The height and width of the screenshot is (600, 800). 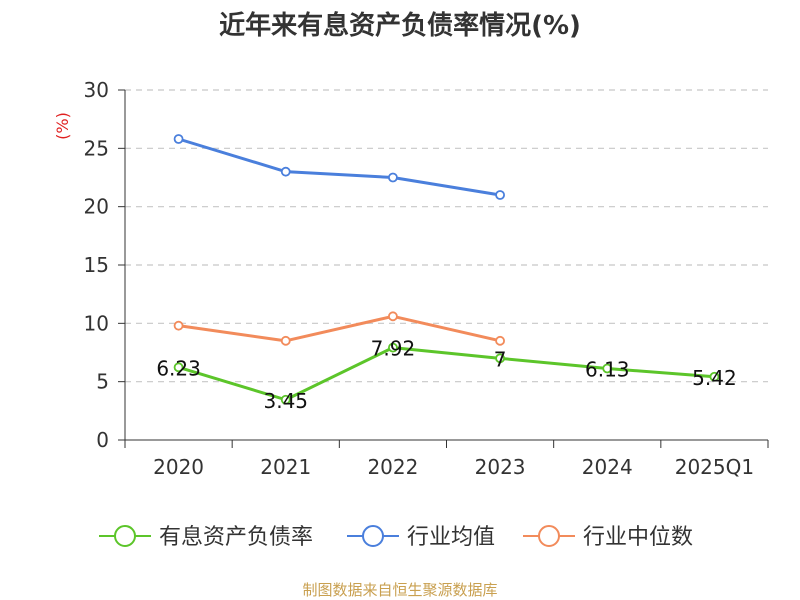 I want to click on legend: 有息资产负债率 行业均值 行业中位数, so click(x=396, y=537).